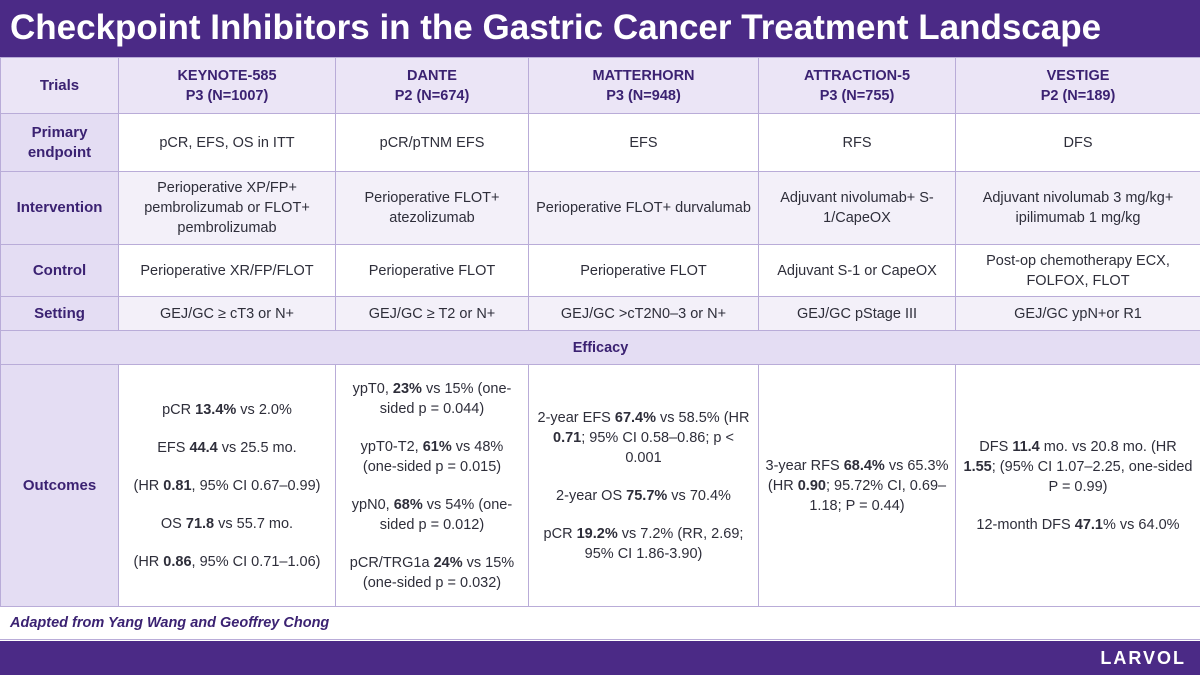  Describe the element at coordinates (1077, 313) in the screenshot. I see `table-cell: GEJ/GC ypN+or R1` at that location.